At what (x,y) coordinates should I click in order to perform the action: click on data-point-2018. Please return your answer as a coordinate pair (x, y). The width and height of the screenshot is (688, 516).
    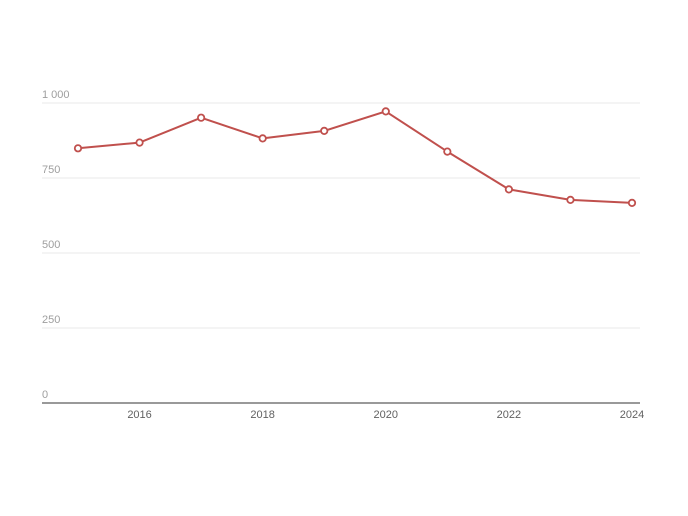
    Looking at the image, I should click on (262, 138).